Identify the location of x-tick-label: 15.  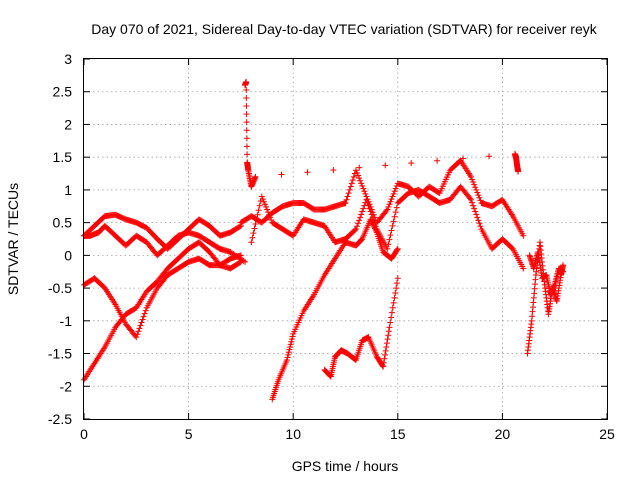
(398, 434).